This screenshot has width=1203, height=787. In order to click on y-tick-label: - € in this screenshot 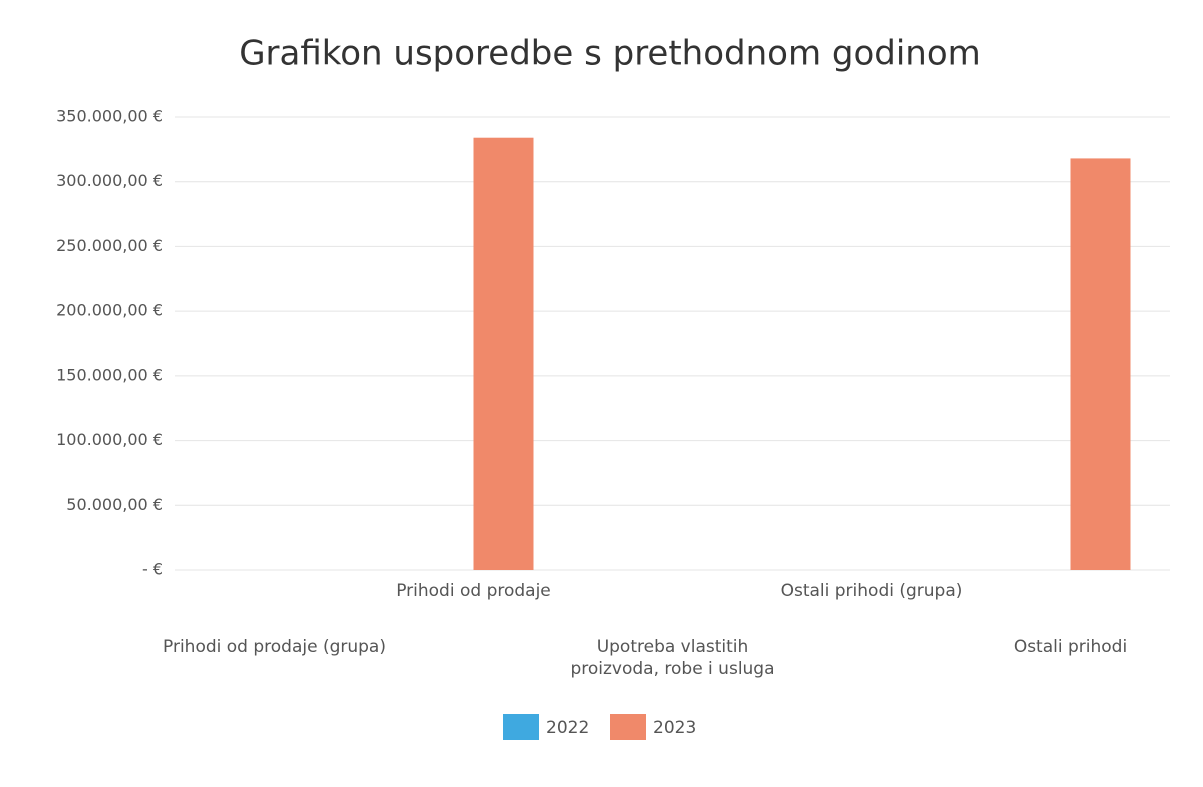, I will do `click(152, 569)`.